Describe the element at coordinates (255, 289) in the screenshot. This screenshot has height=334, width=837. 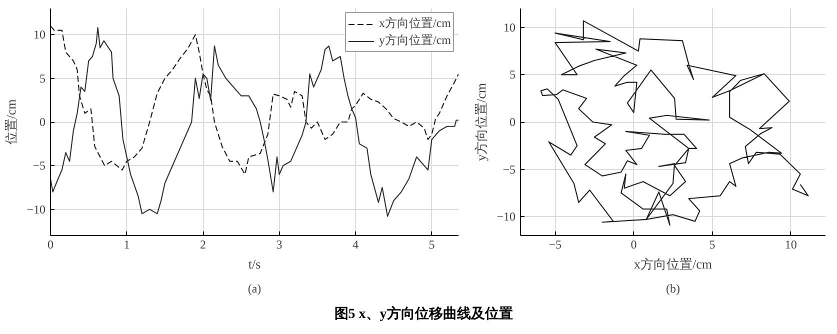
I see `text: (a)` at that location.